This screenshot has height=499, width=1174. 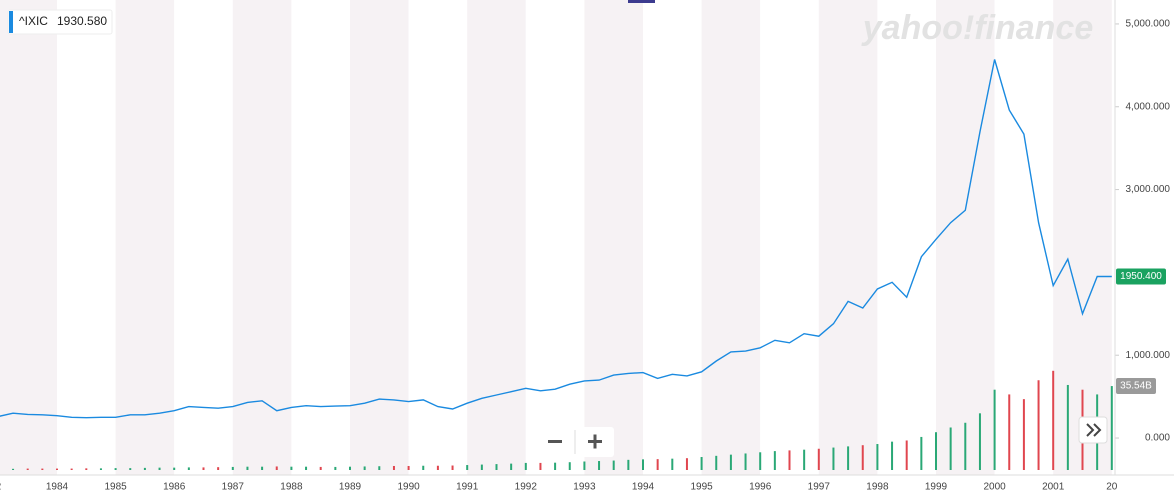 What do you see at coordinates (467, 487) in the screenshot?
I see `x-tick-label: 1991` at bounding box center [467, 487].